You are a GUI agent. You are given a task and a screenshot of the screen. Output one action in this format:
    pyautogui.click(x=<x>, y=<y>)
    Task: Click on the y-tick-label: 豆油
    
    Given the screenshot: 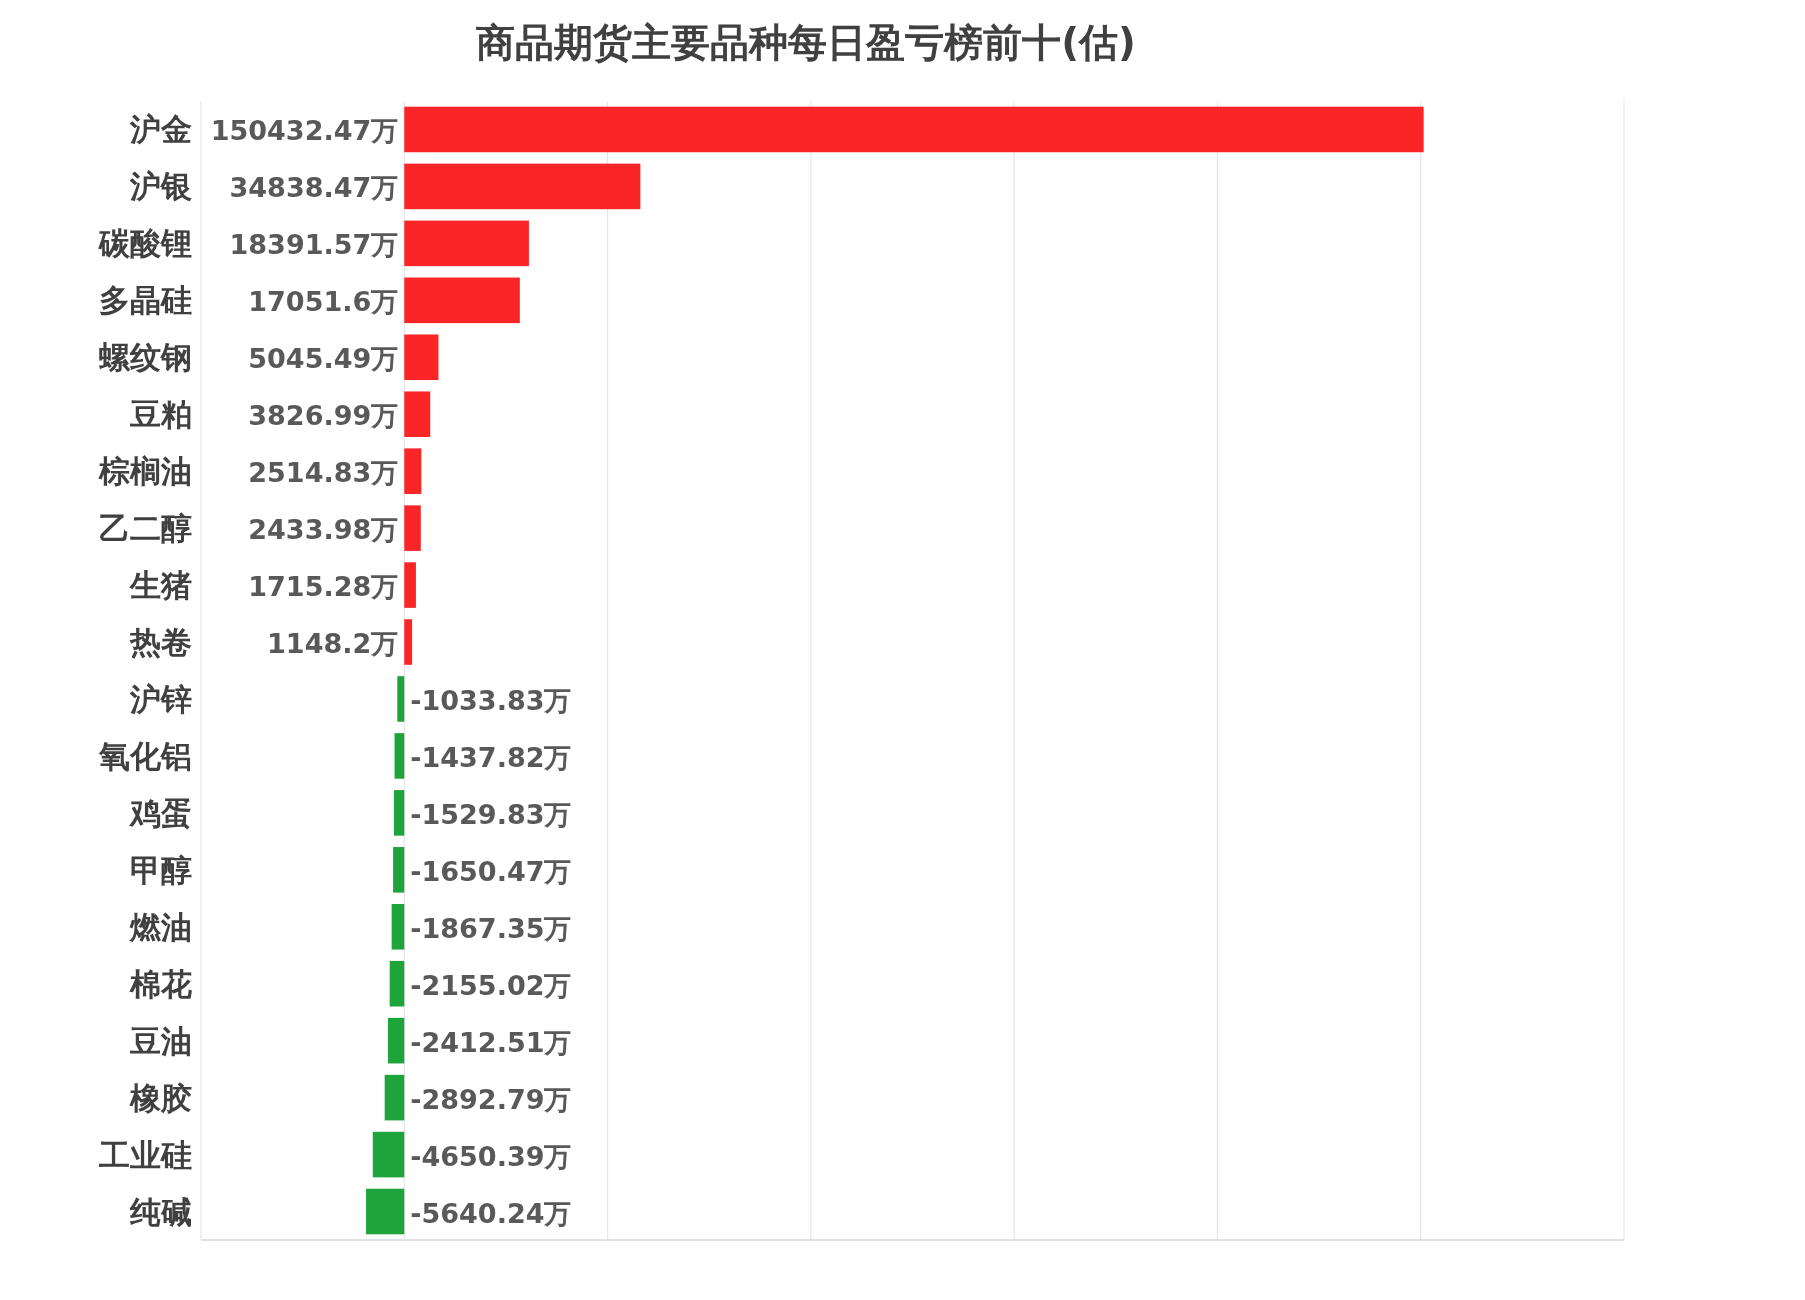 What is the action you would take?
    pyautogui.click(x=160, y=1040)
    